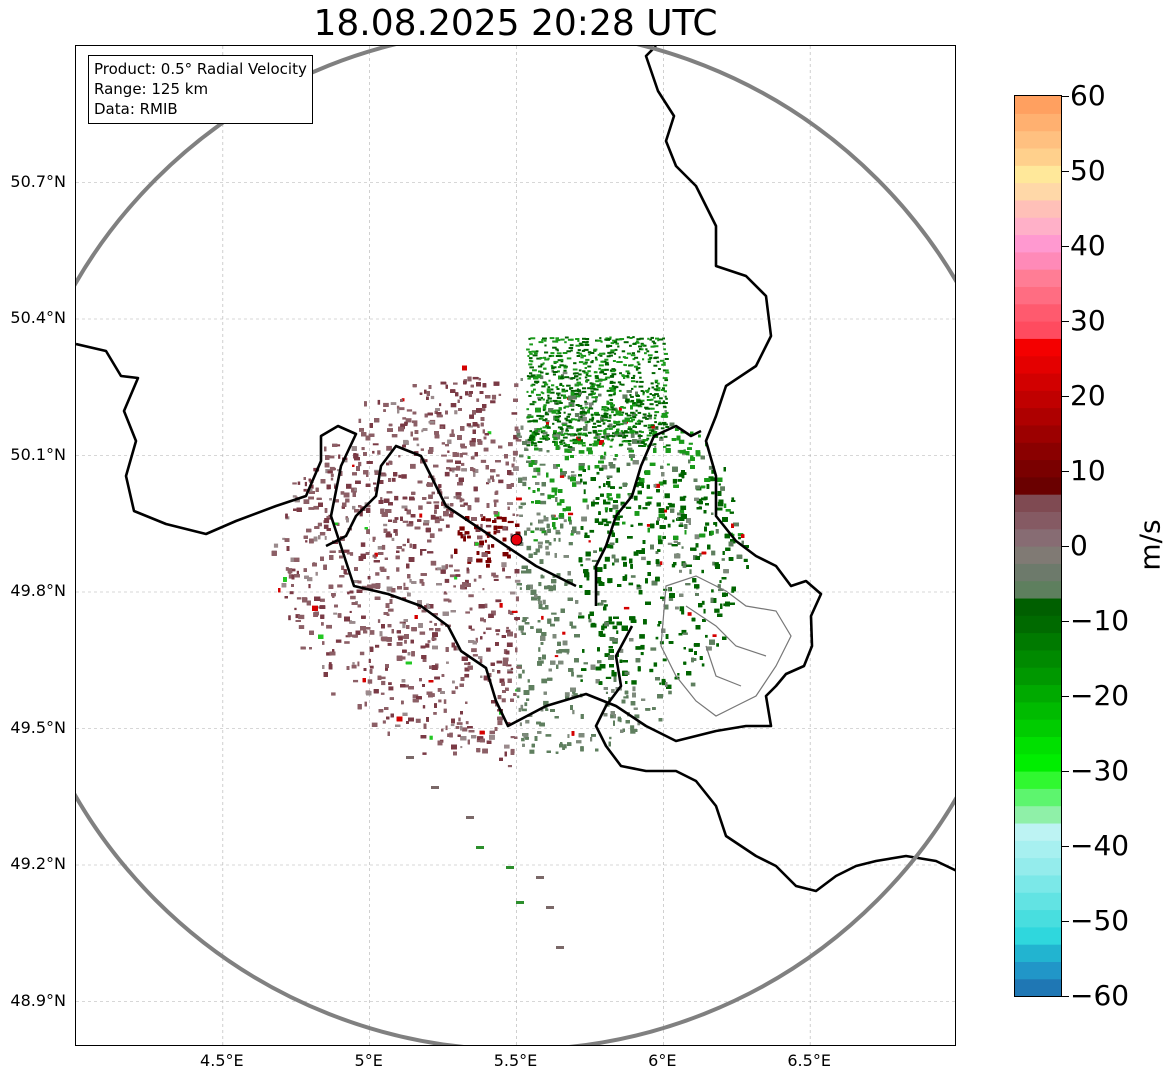 Image resolution: width=1171 pixels, height=1081 pixels. What do you see at coordinates (136, 109) in the screenshot?
I see `data-source-label: Data: RMIB` at bounding box center [136, 109].